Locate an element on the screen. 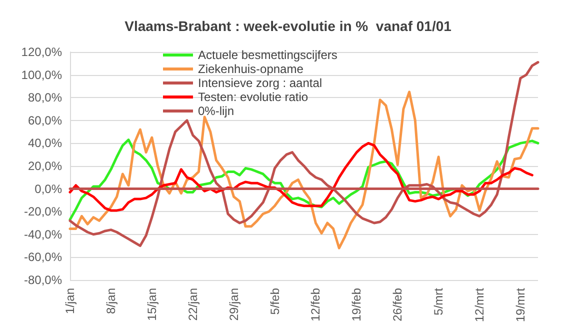 The height and width of the screenshot is (333, 576). x-tick-label: 5/feb is located at coordinates (275, 301).